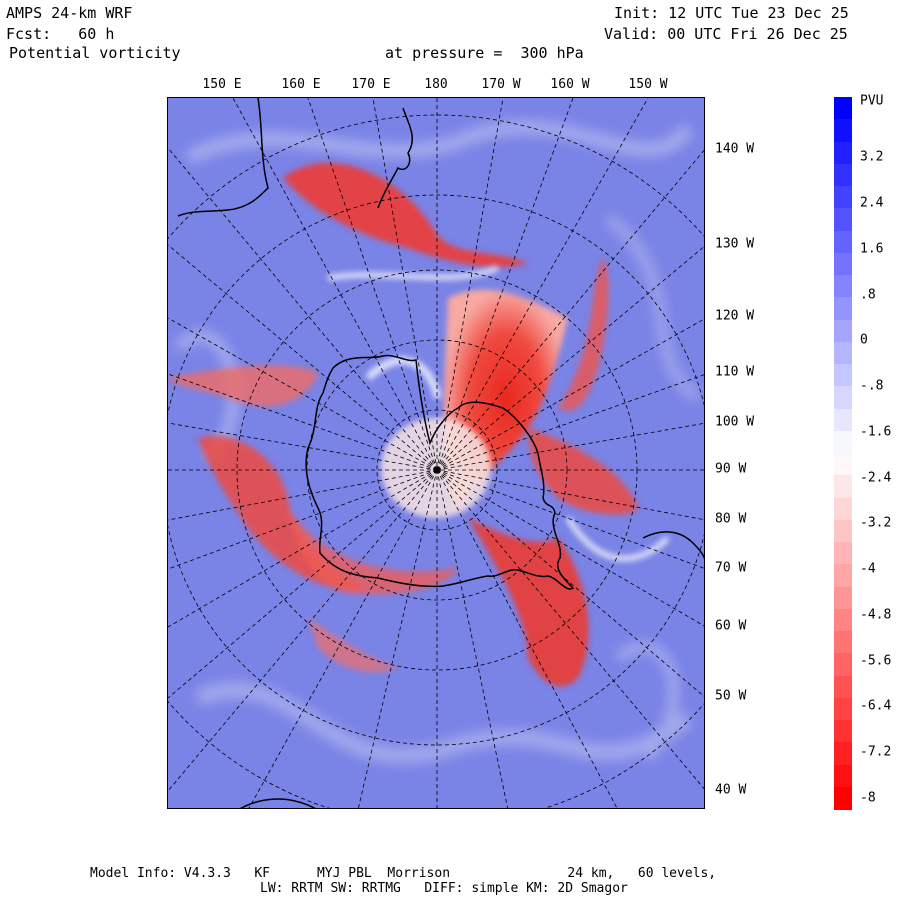  What do you see at coordinates (876, 432) in the screenshot?
I see `colorbar-label: -1.6` at bounding box center [876, 432].